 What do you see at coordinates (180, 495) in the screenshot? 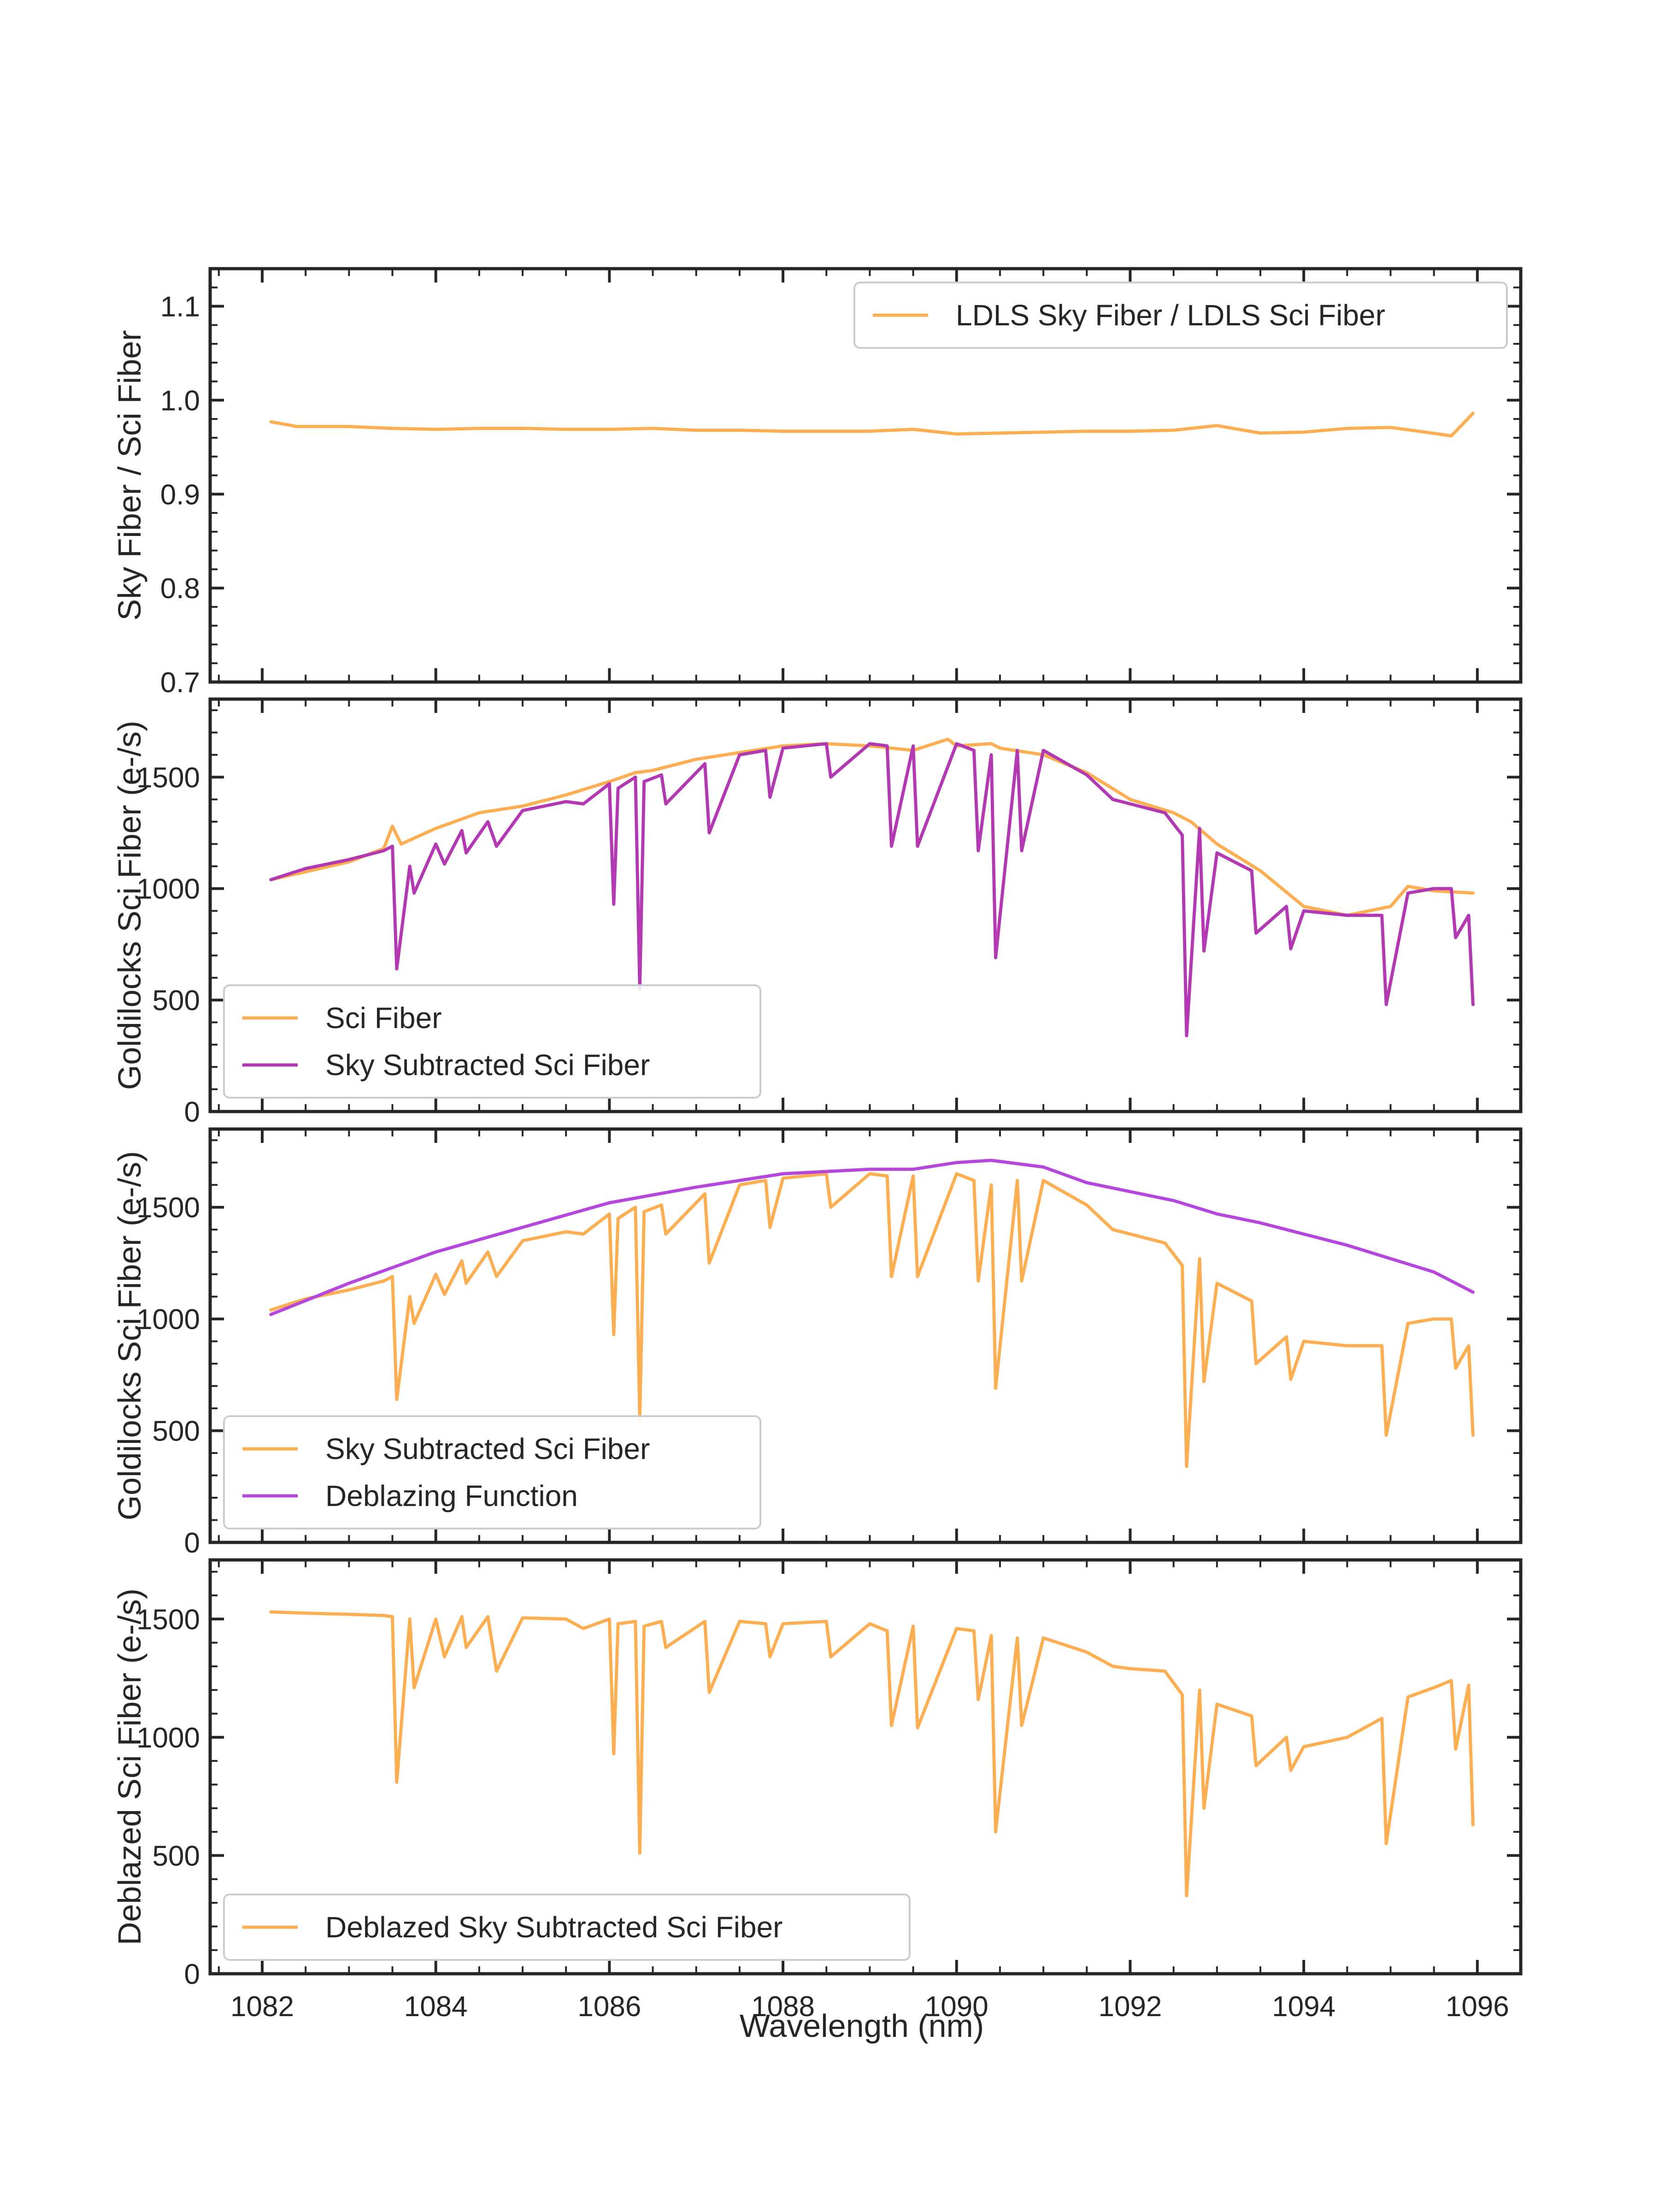
I see `y-tick-label: 0.9` at bounding box center [180, 495].